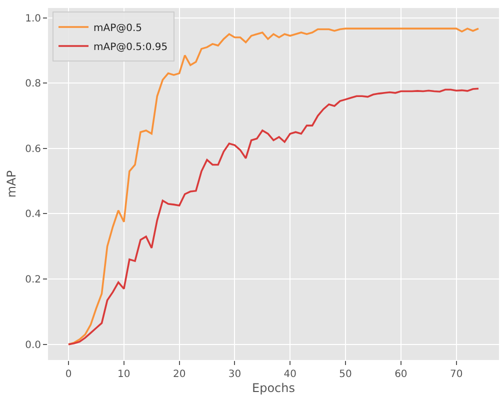 The height and width of the screenshot is (400, 502). I want to click on y-tick-label: 0.4, so click(33, 214).